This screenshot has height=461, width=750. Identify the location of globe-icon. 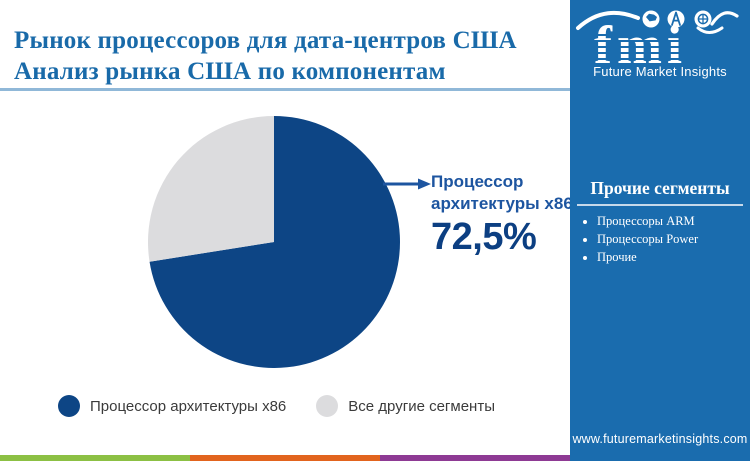
(703, 19).